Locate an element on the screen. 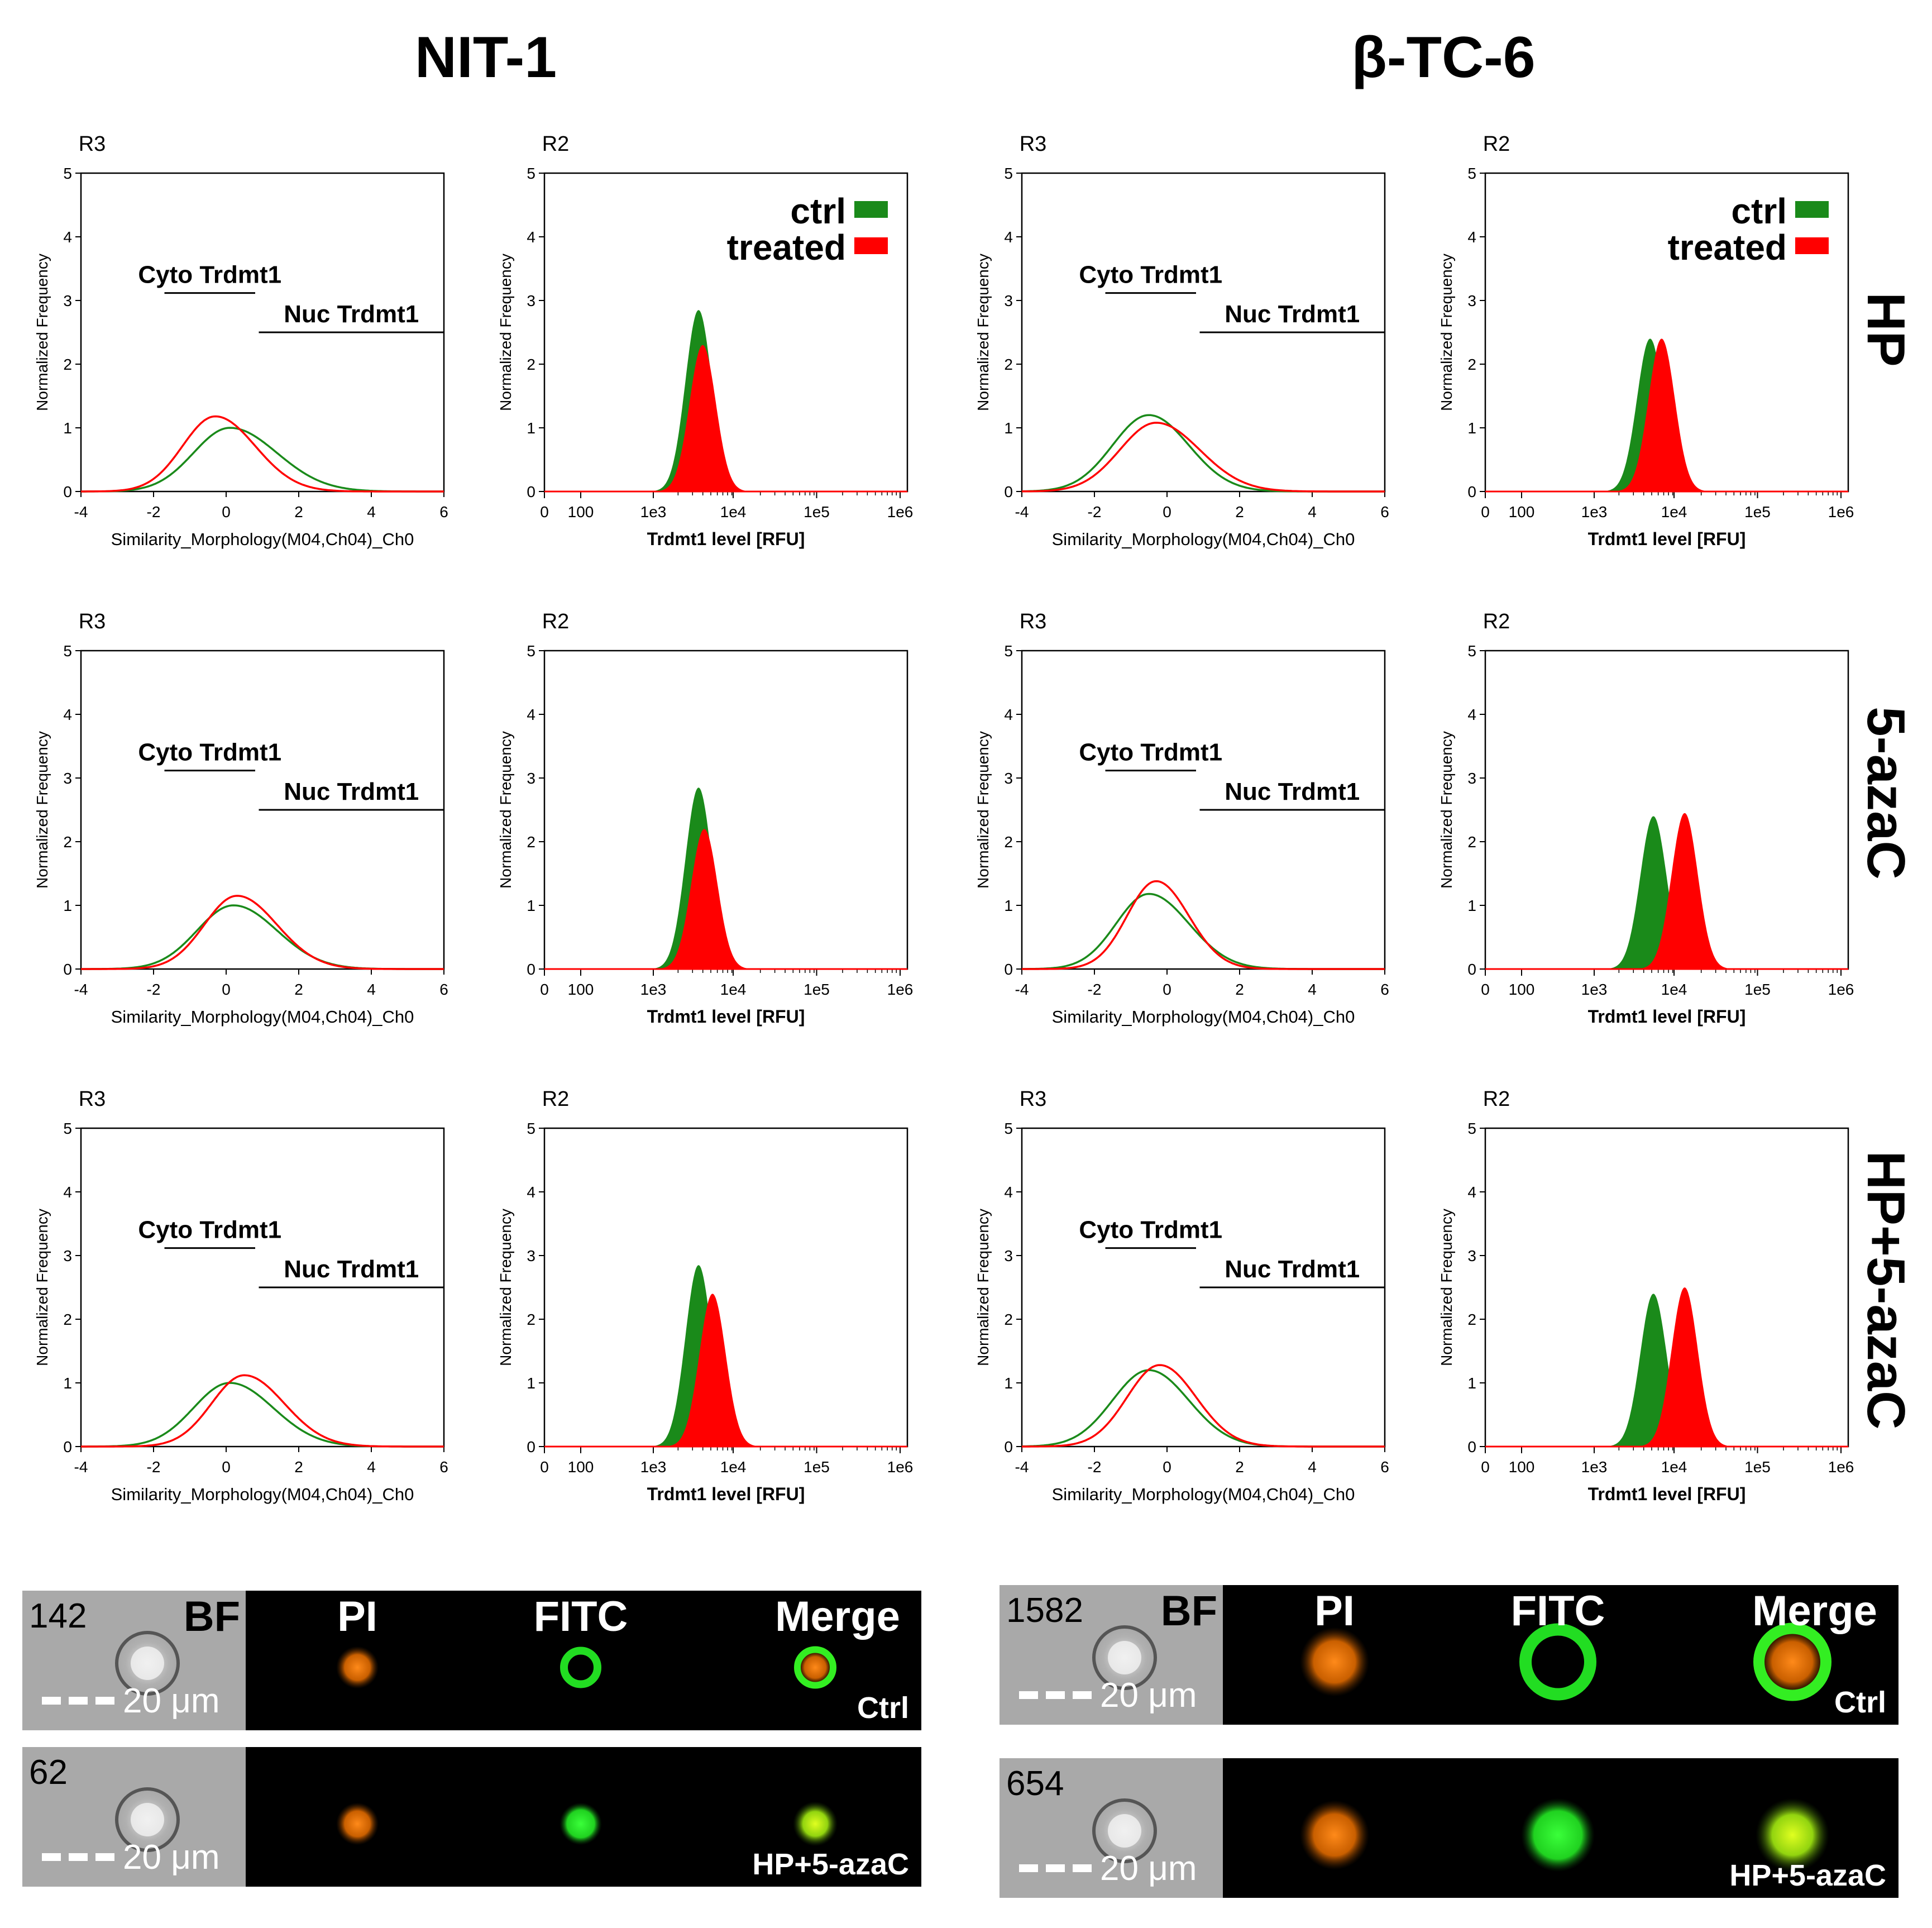  fitc-signal is located at coordinates (580, 1823).